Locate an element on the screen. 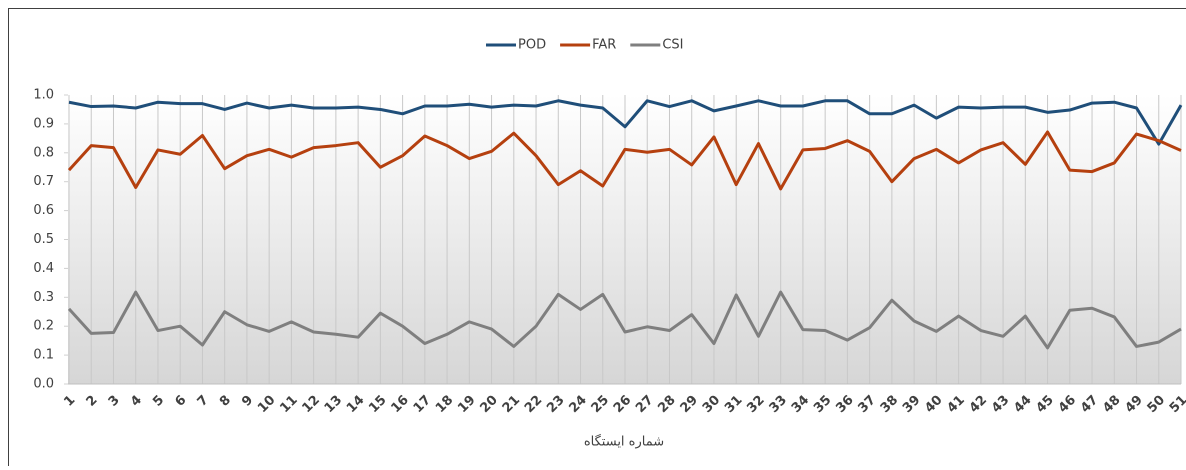 Image resolution: width=1186 pixels, height=470 pixels. y-tick-label: 1.0 is located at coordinates (43, 95).